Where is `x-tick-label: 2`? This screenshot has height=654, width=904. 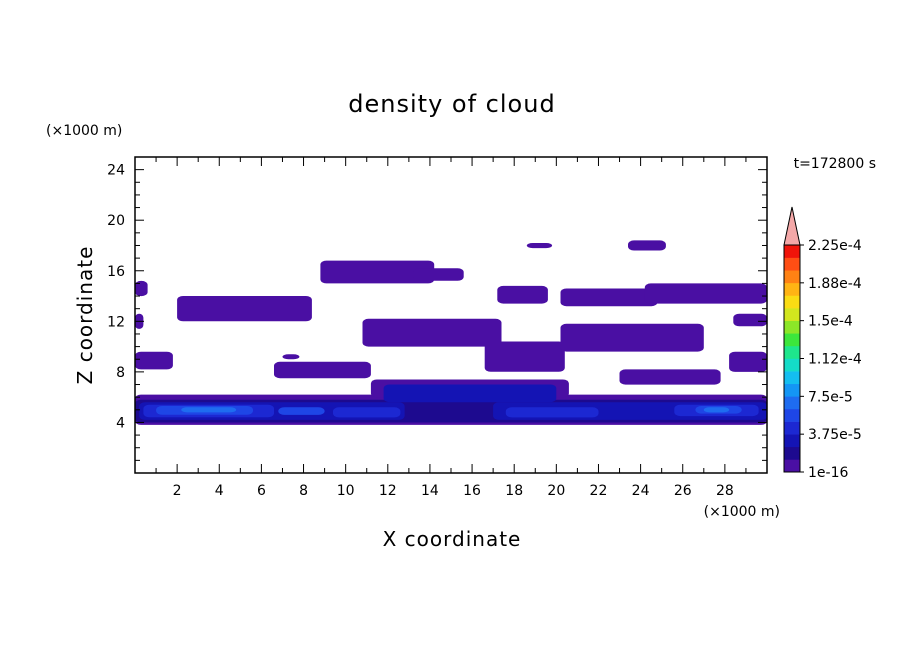 x-tick-label: 2 is located at coordinates (177, 491).